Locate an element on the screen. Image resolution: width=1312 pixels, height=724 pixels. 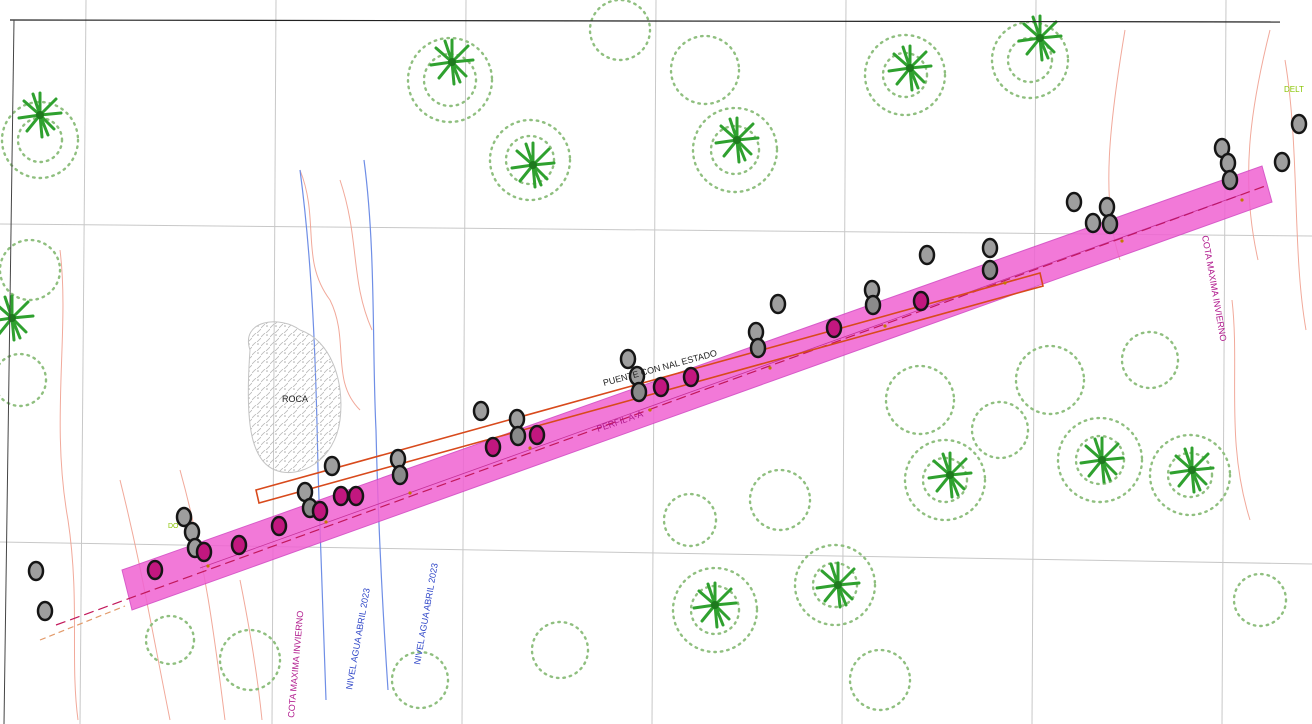
rock-label: ROCA is located at coordinates (295, 399).